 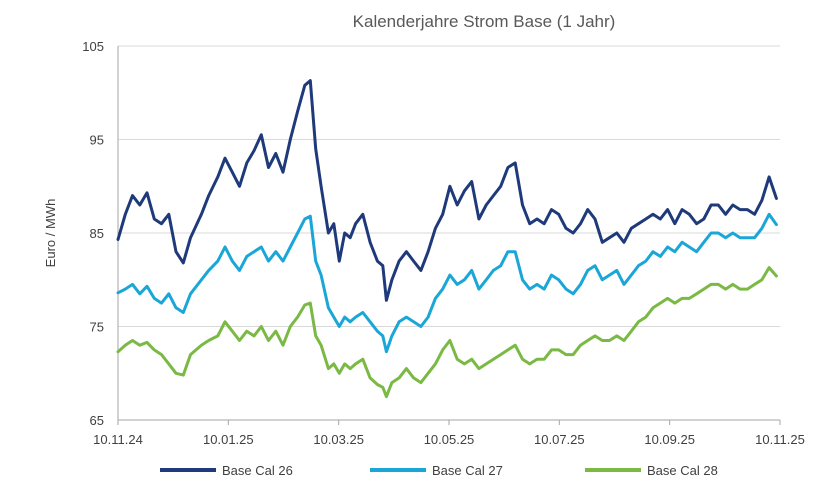 I want to click on legend-label: Base Cal 27, so click(x=467, y=470).